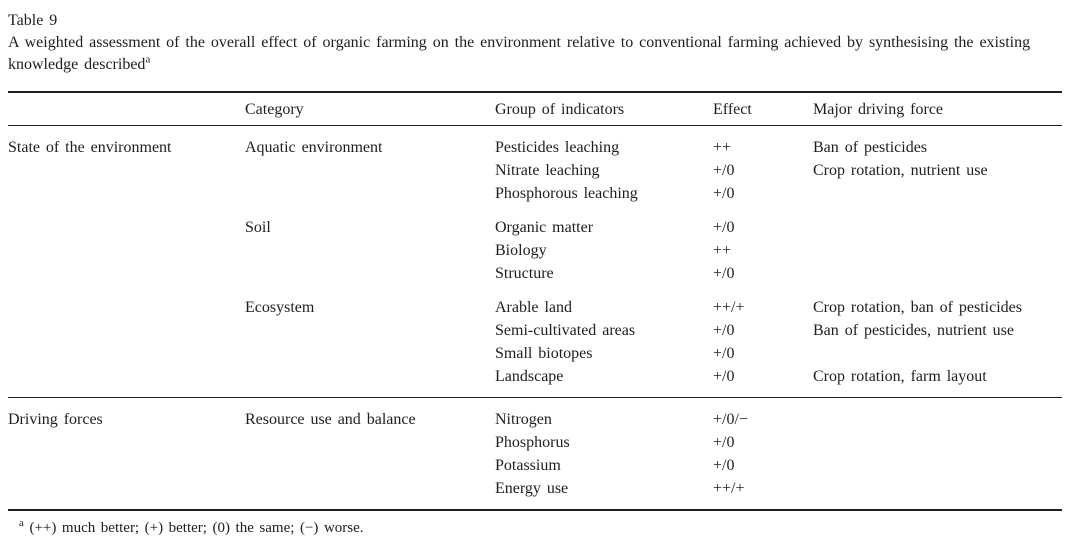  I want to click on indicator-cell: Structure, so click(524, 273).